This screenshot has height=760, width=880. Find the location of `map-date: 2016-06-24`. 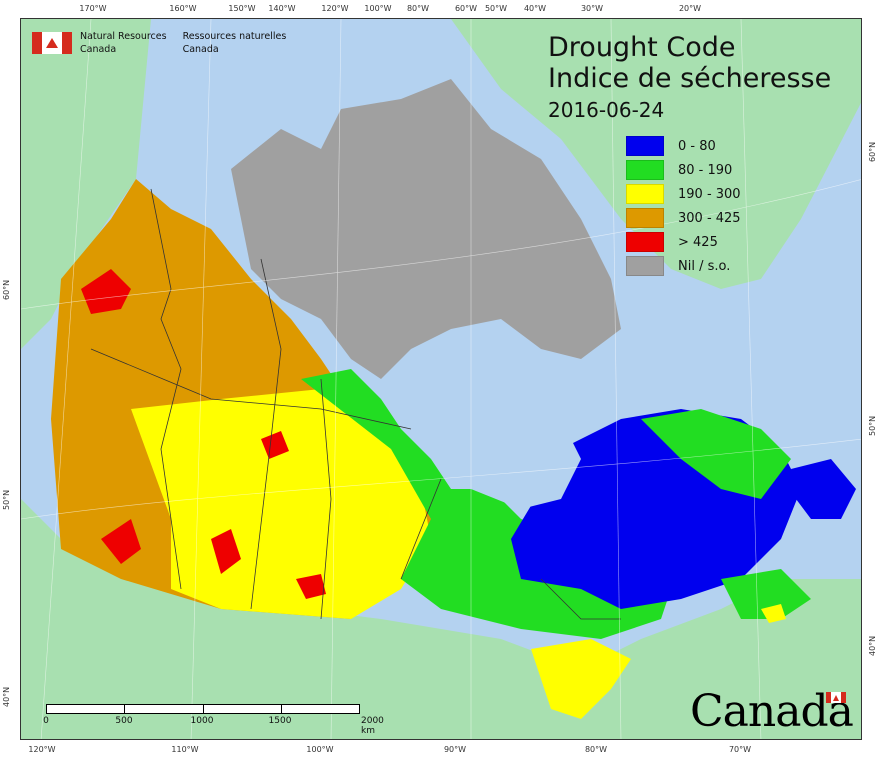

map-date: 2016-06-24 is located at coordinates (606, 110).